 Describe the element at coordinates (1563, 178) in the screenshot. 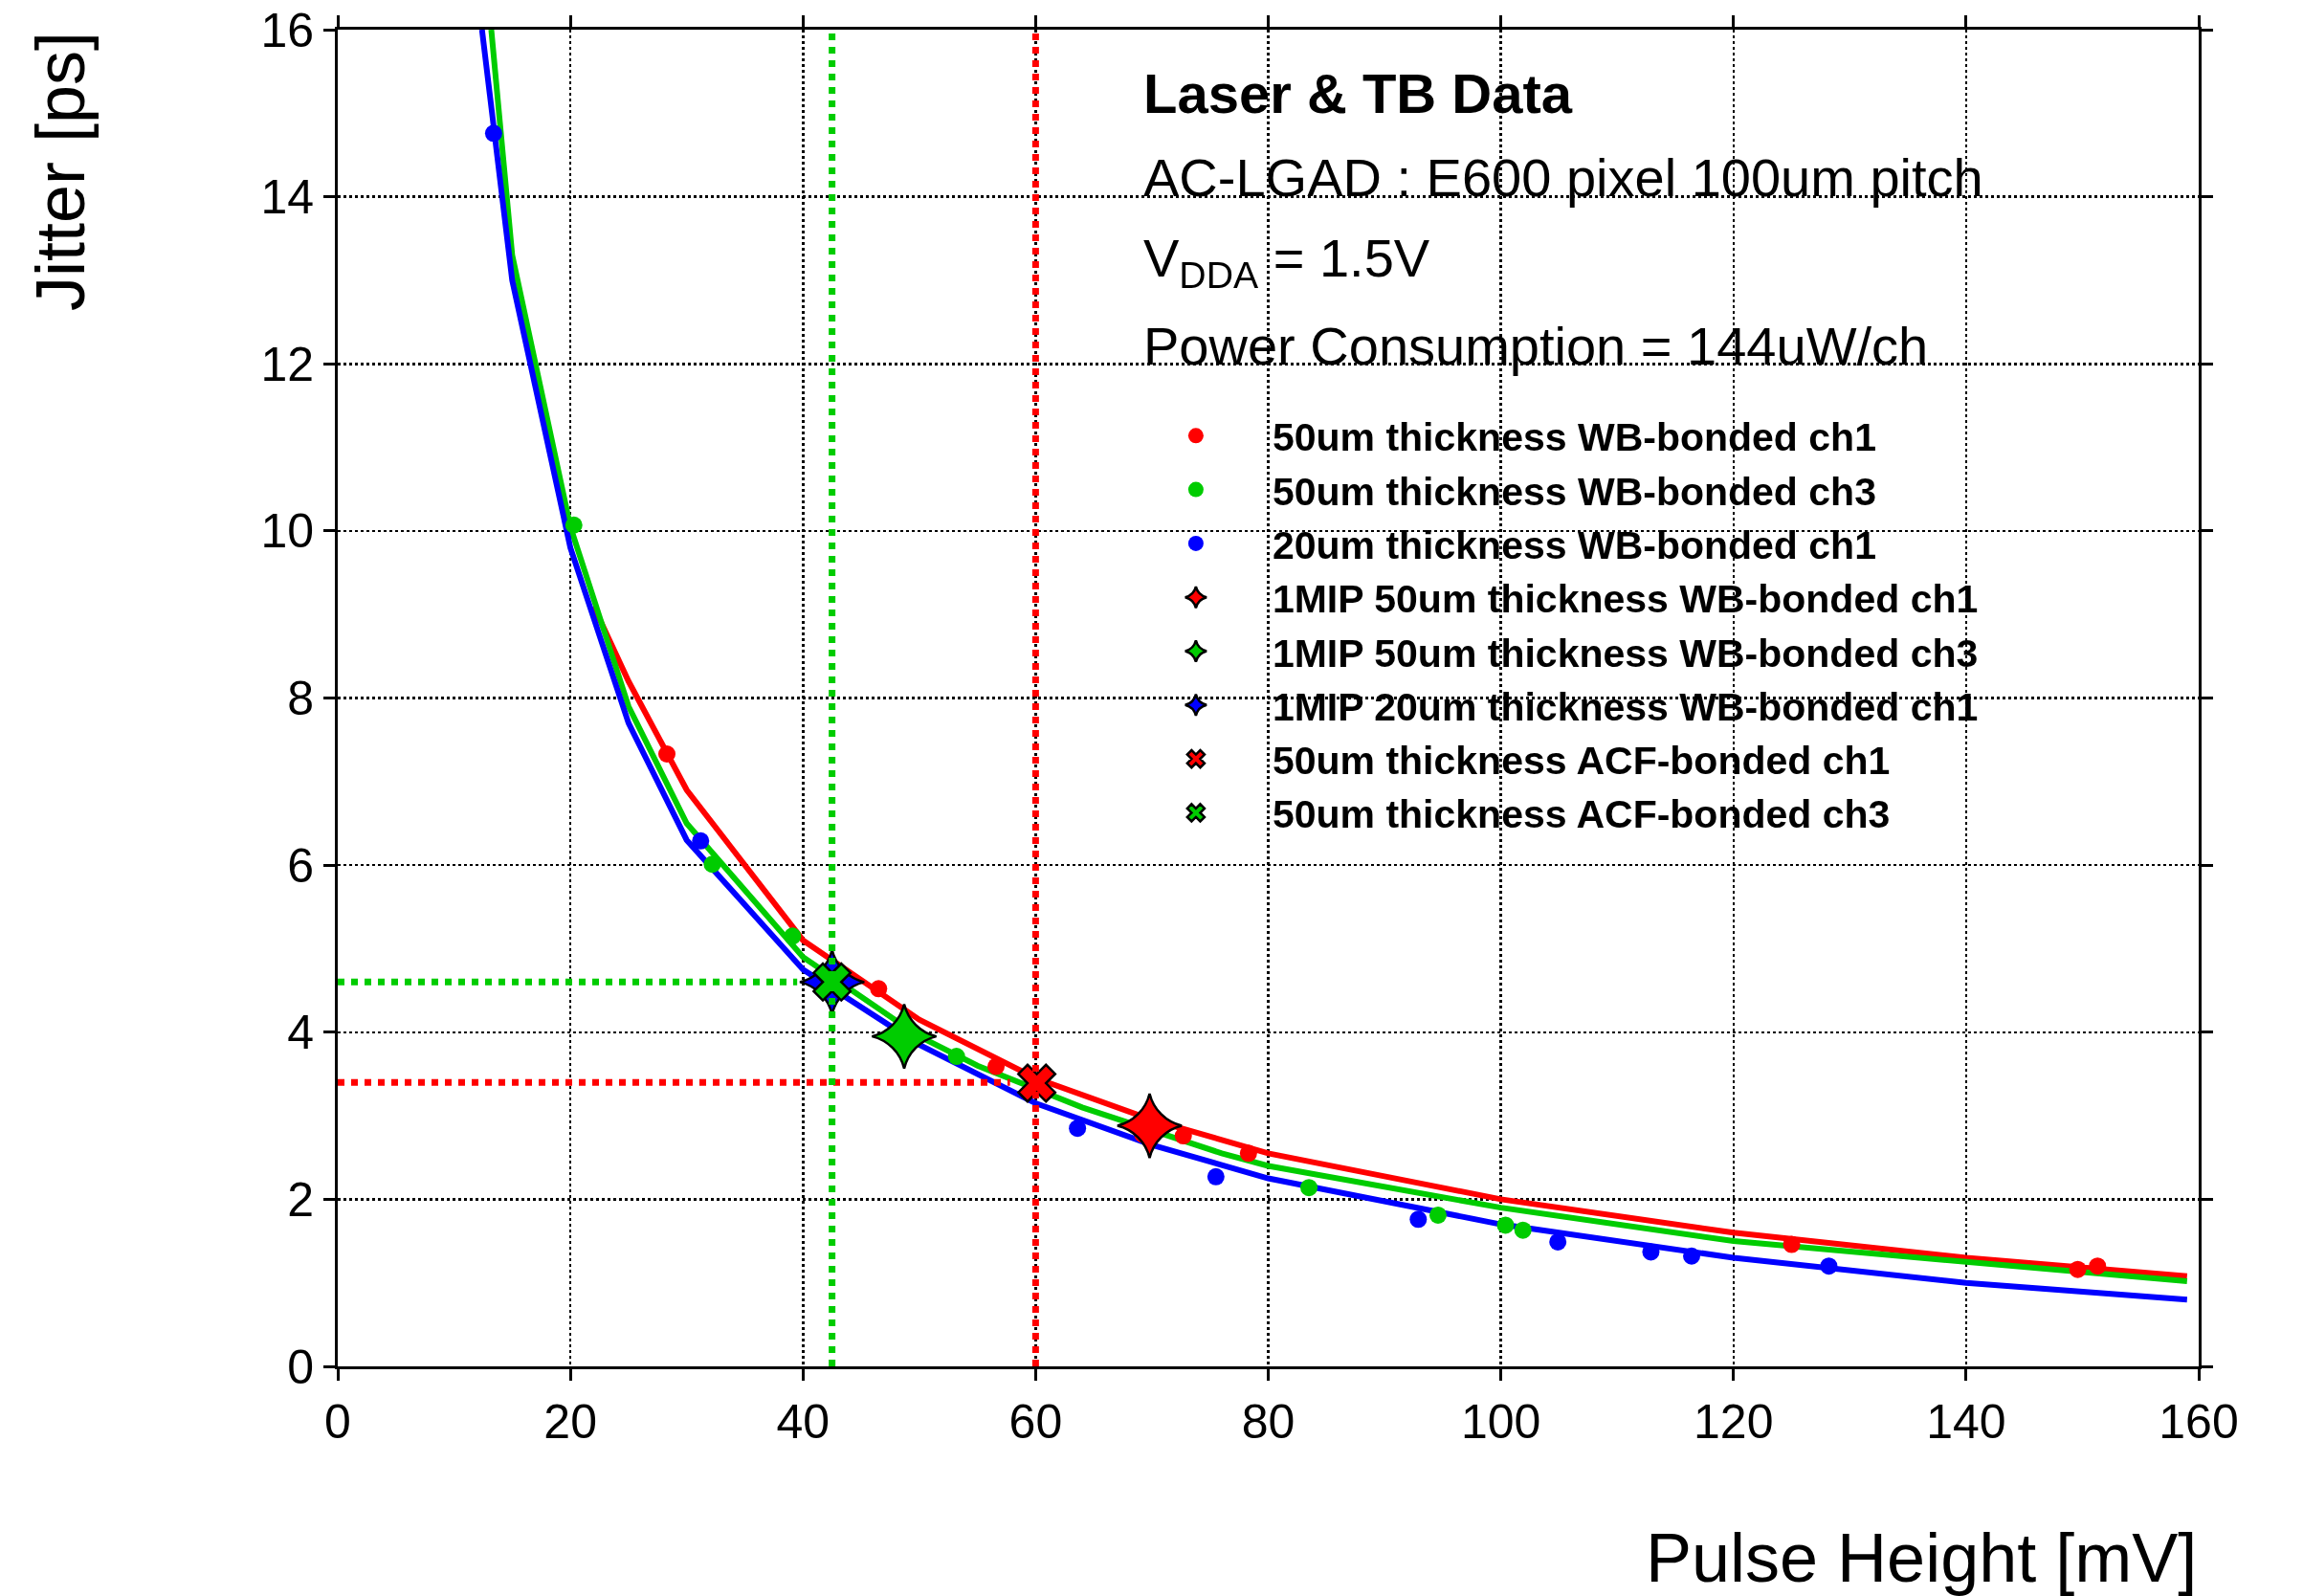

I see `annotation: AC-LGAD : E600 pixel 100um pitch` at that location.